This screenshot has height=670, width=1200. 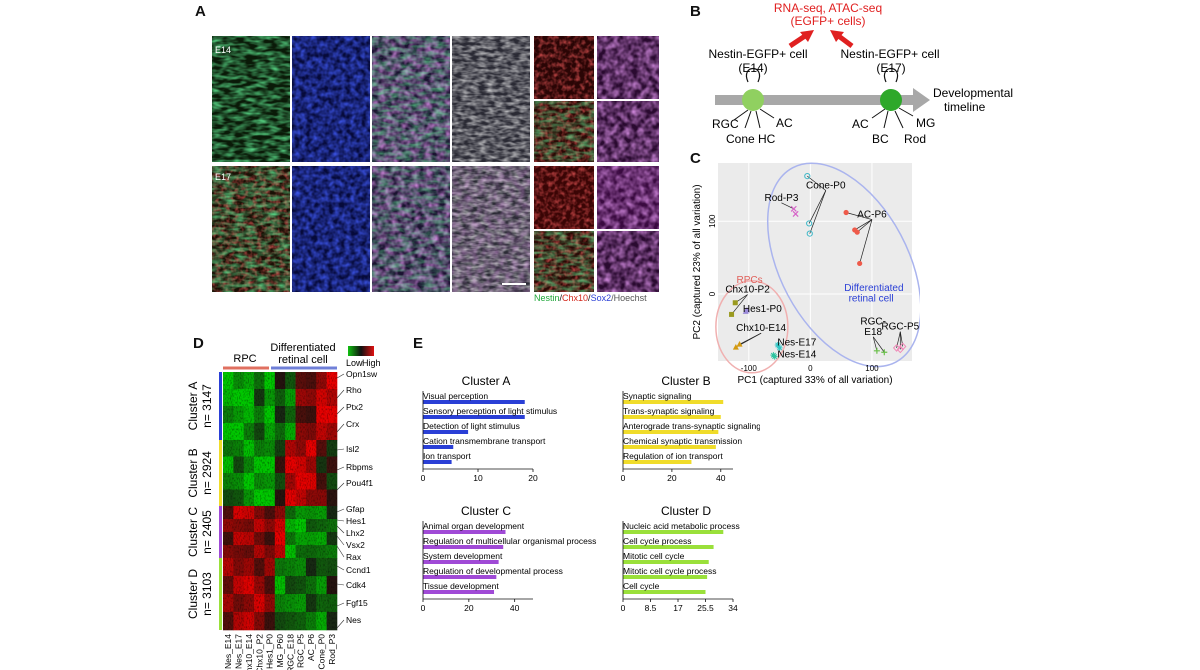 What do you see at coordinates (793, 208) in the screenshot?
I see `point-rod-p3` at bounding box center [793, 208].